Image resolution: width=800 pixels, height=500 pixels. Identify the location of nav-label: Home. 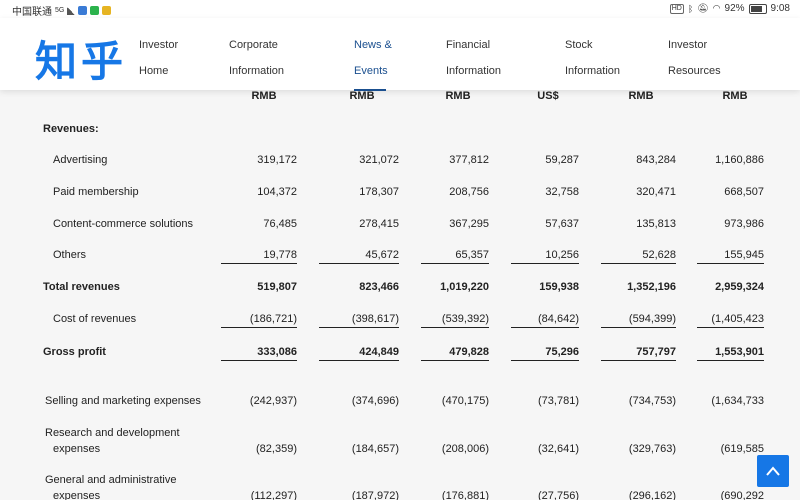
(154, 71).